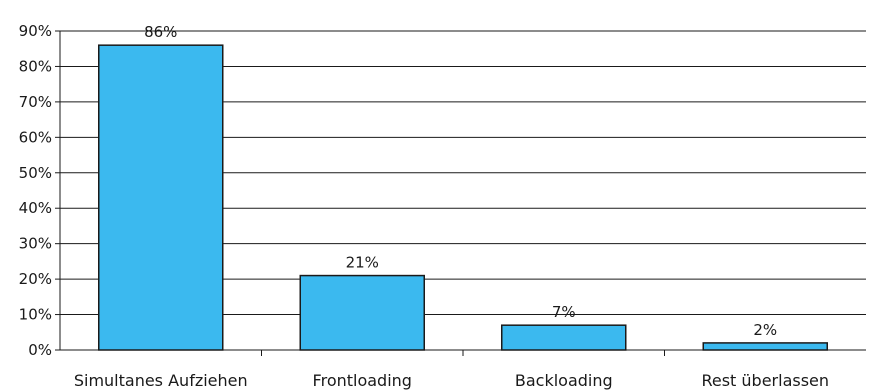 The width and height of the screenshot is (871, 390). I want to click on category-label: Rest überlassen, so click(765, 380).